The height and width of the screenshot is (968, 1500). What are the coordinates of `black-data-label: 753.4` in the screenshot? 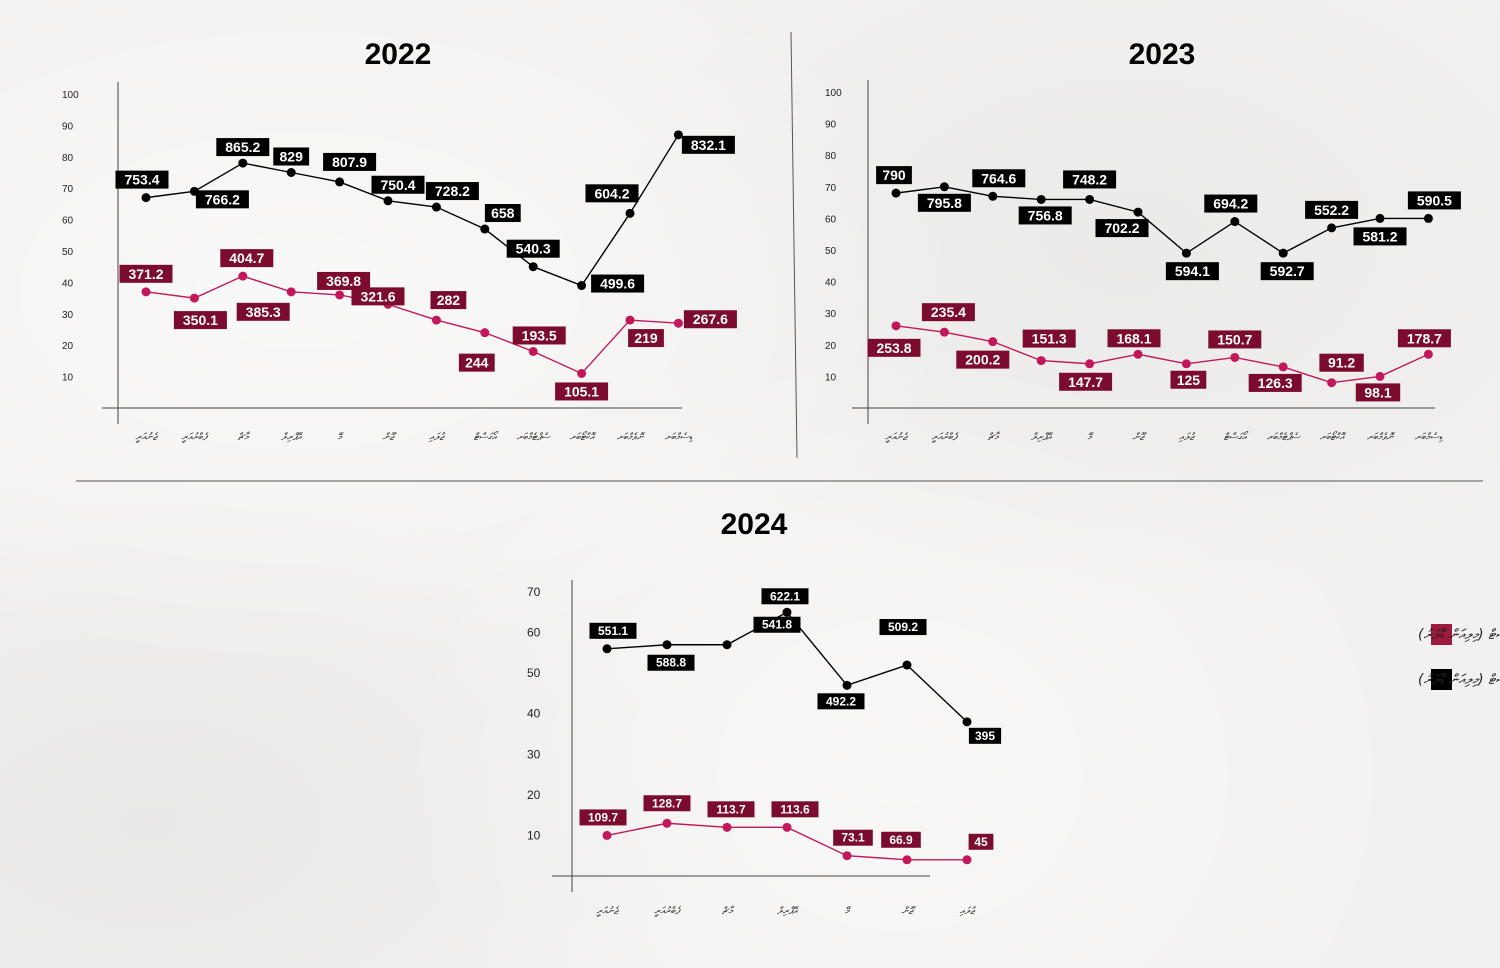 It's located at (141, 180).